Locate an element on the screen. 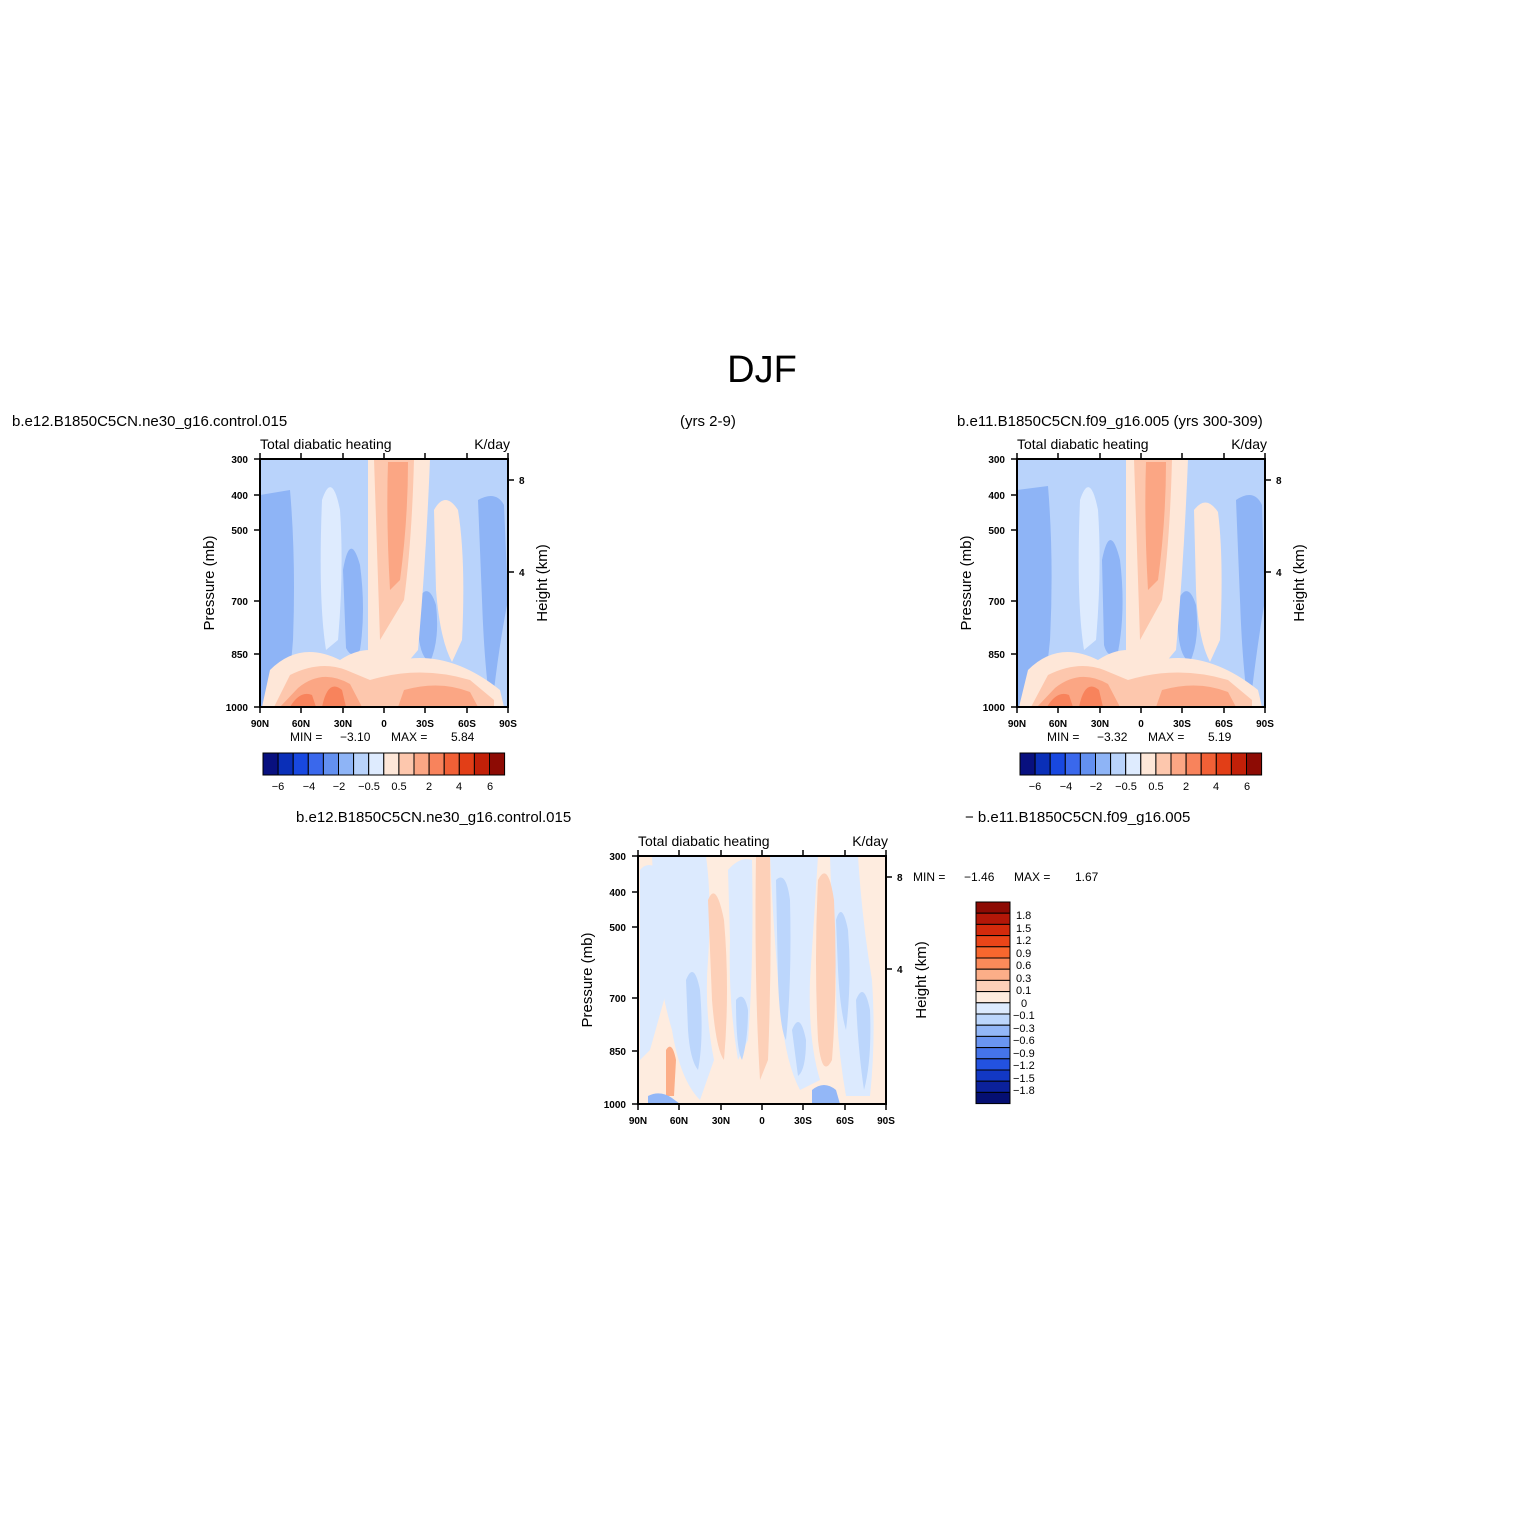  contour-weak-pos-band-sh is located at coordinates (1208, 582).